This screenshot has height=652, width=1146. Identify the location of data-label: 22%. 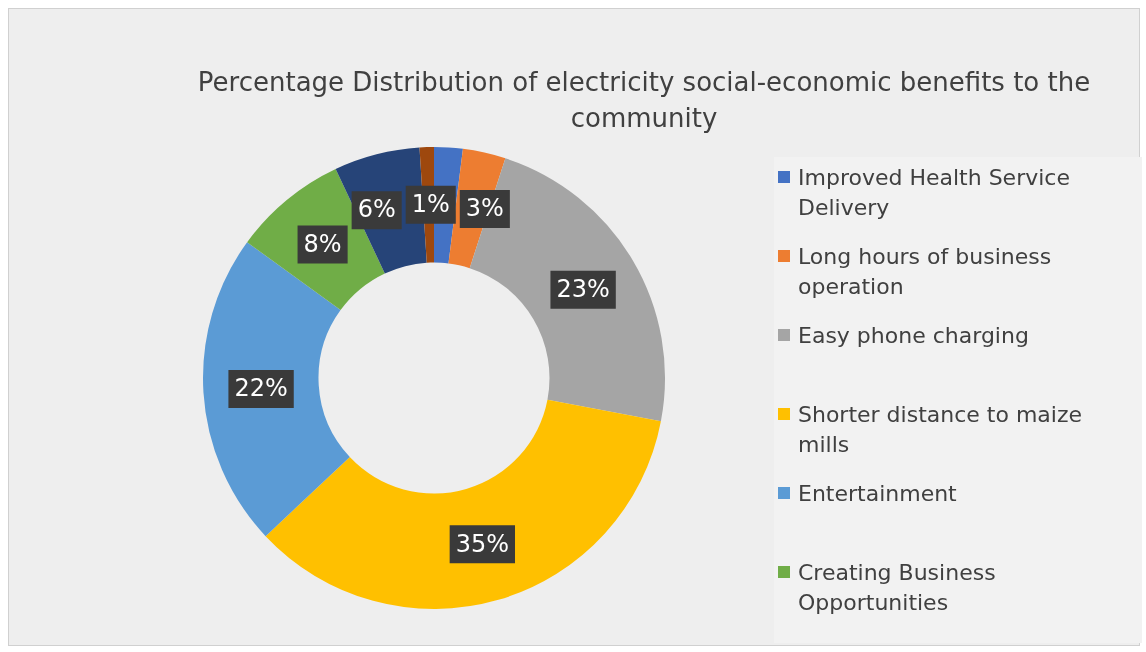
(261, 388).